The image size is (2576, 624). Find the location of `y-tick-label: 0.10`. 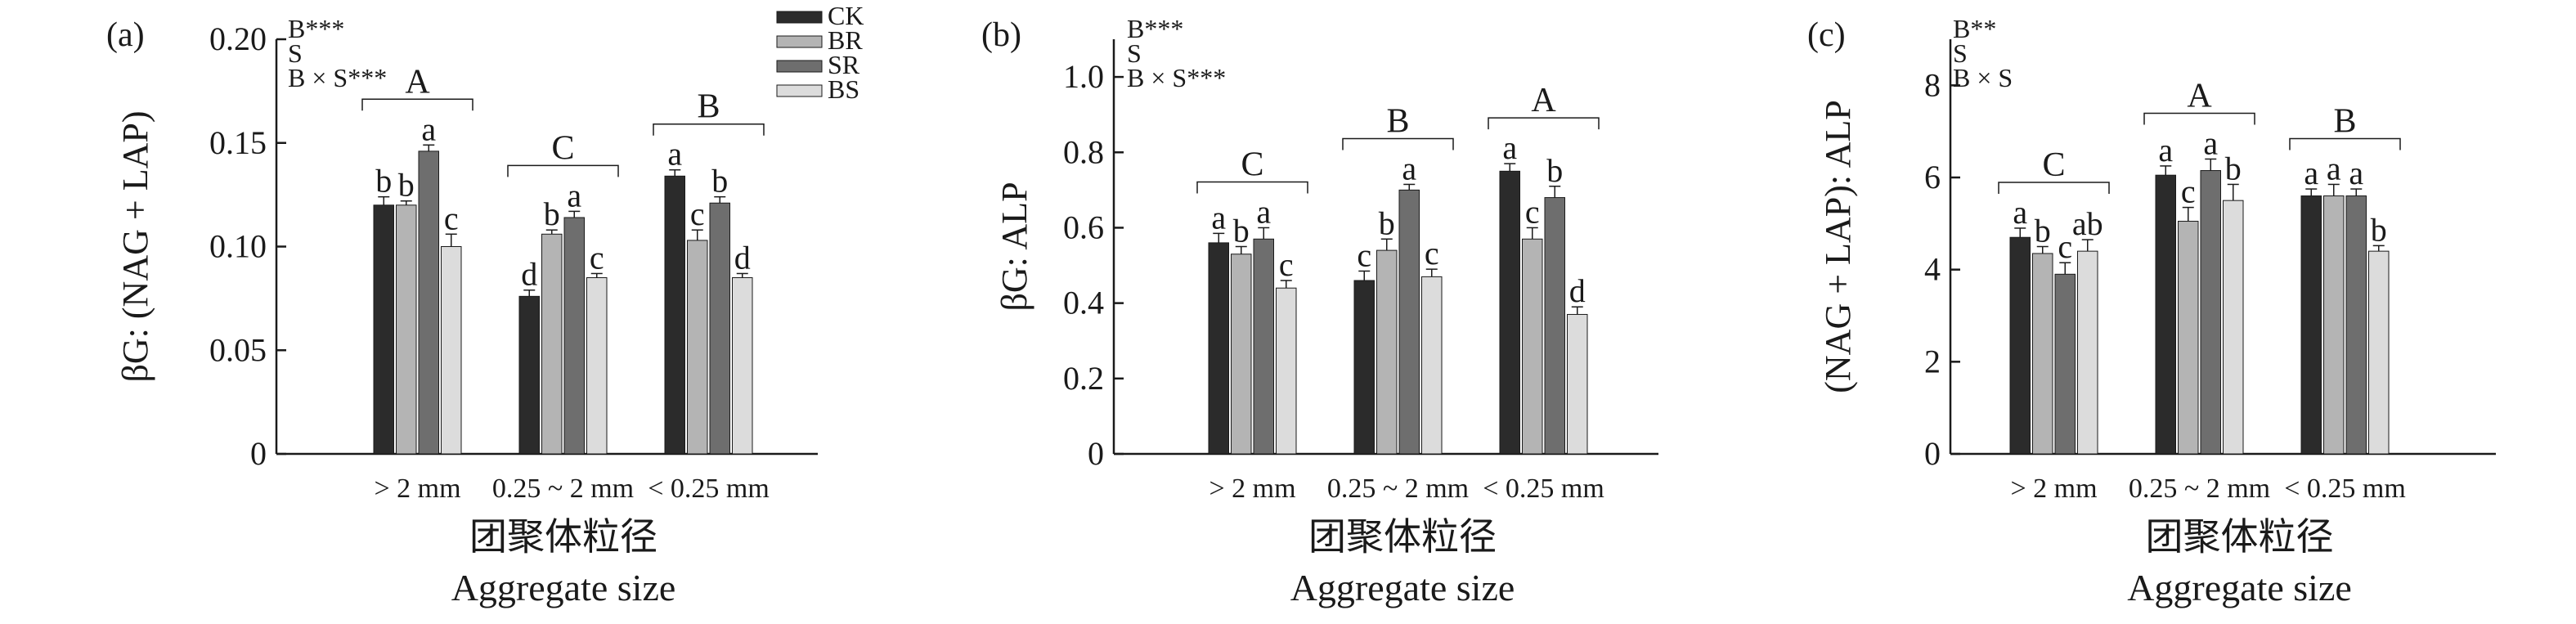

y-tick-label: 0.10 is located at coordinates (238, 246).